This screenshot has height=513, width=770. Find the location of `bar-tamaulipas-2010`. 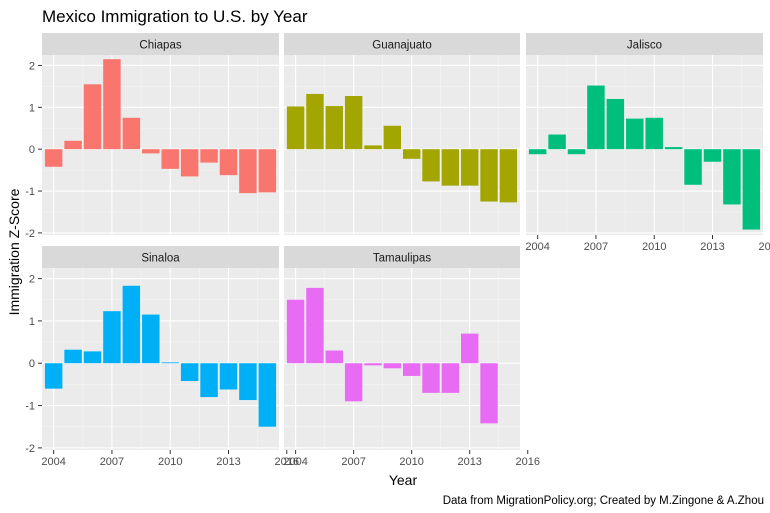

bar-tamaulipas-2010 is located at coordinates (411, 369).